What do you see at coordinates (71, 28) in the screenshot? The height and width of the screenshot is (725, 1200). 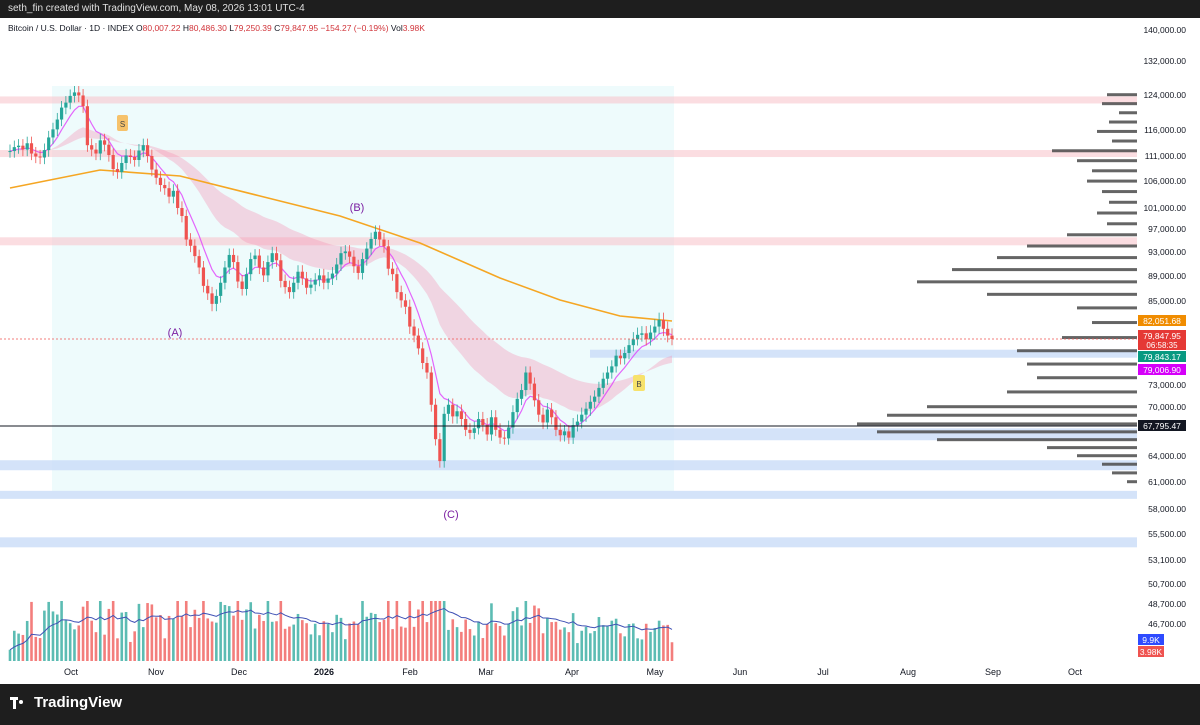 I see `symbol-name: Bitcoin / U.S. Dollar · 1D · INDEX` at bounding box center [71, 28].